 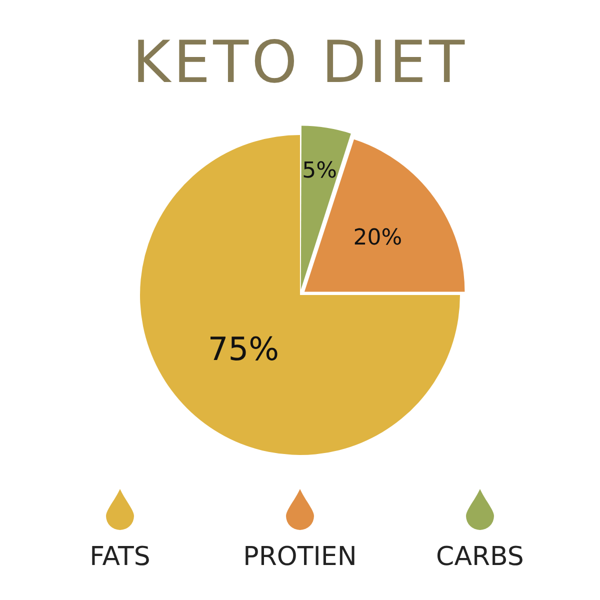 What do you see at coordinates (377, 237) in the screenshot?
I see `data-label: 20%` at bounding box center [377, 237].